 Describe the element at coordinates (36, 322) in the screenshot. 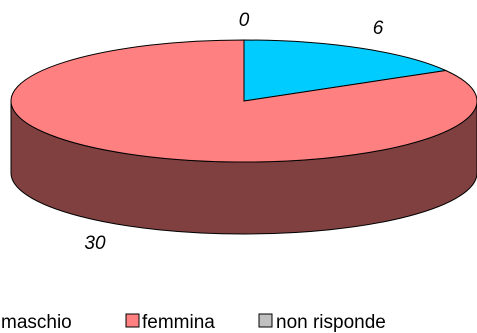

I see `legend-label-maschio: maschio` at that location.